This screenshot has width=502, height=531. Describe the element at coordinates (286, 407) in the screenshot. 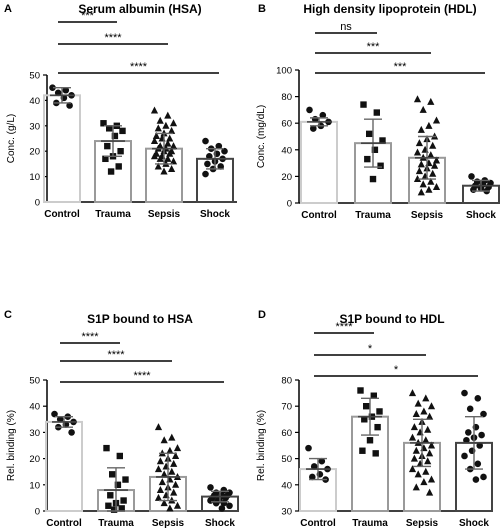

I see `y-tick-label: 70` at that location.